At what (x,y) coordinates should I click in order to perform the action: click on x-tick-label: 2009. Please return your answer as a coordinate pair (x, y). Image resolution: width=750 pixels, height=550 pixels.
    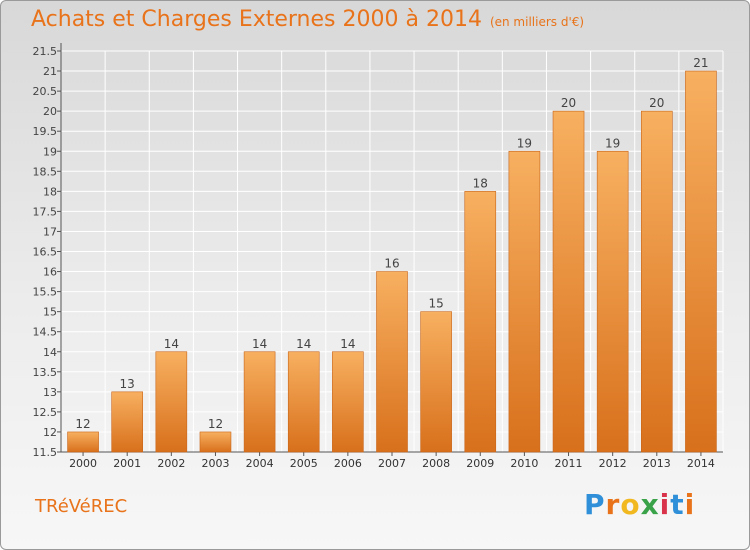
    Looking at the image, I should click on (480, 463).